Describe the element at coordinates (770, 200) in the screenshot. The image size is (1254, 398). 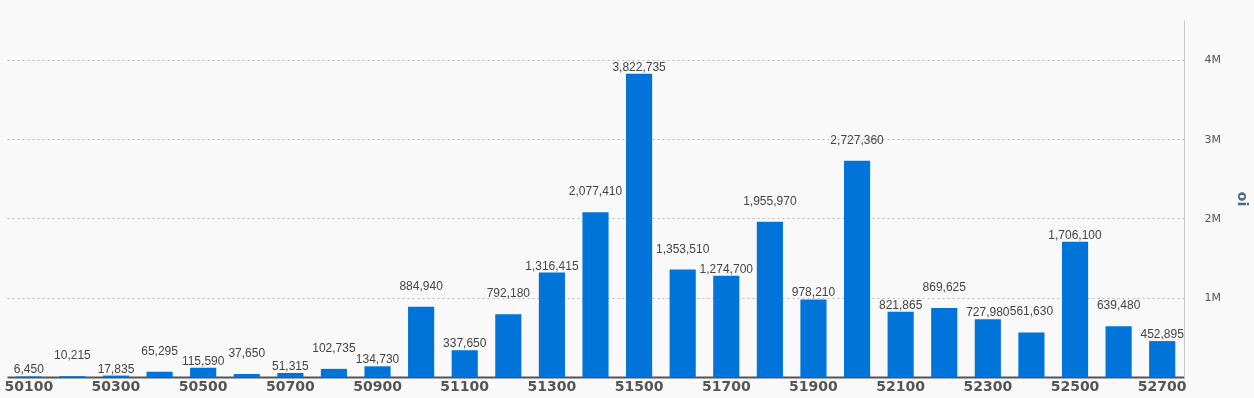
I see `data-label: 1,955,970` at that location.